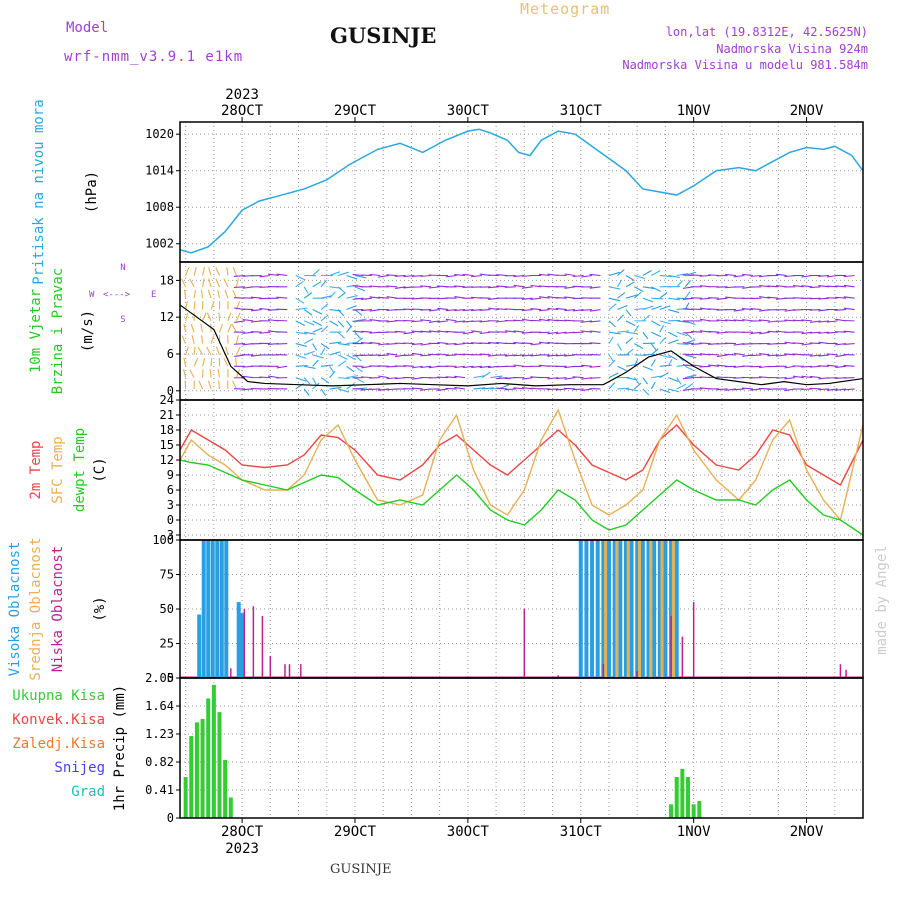 This screenshot has height=900, width=900. What do you see at coordinates (167, 644) in the screenshot?
I see `y-tick-label: 25` at bounding box center [167, 644].